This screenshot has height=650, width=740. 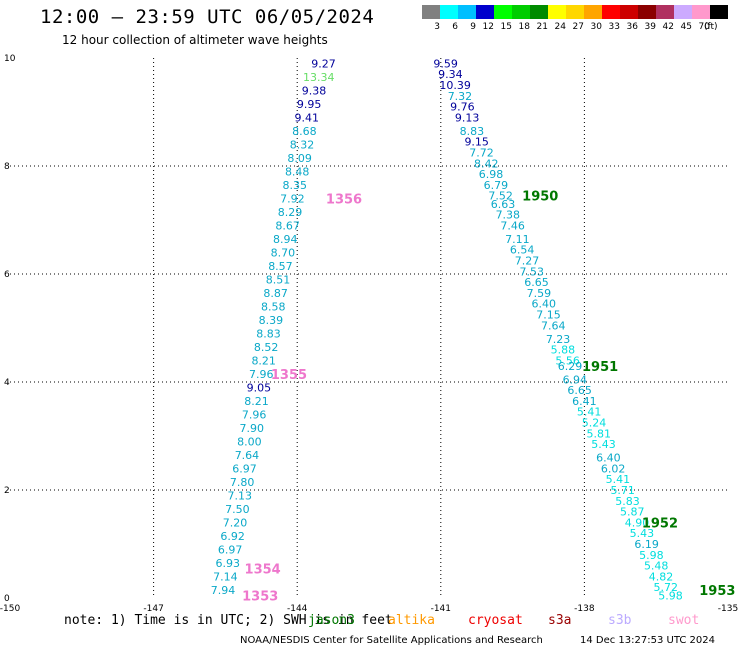 I want to click on wave-height-label: 7.23, so click(x=558, y=339).